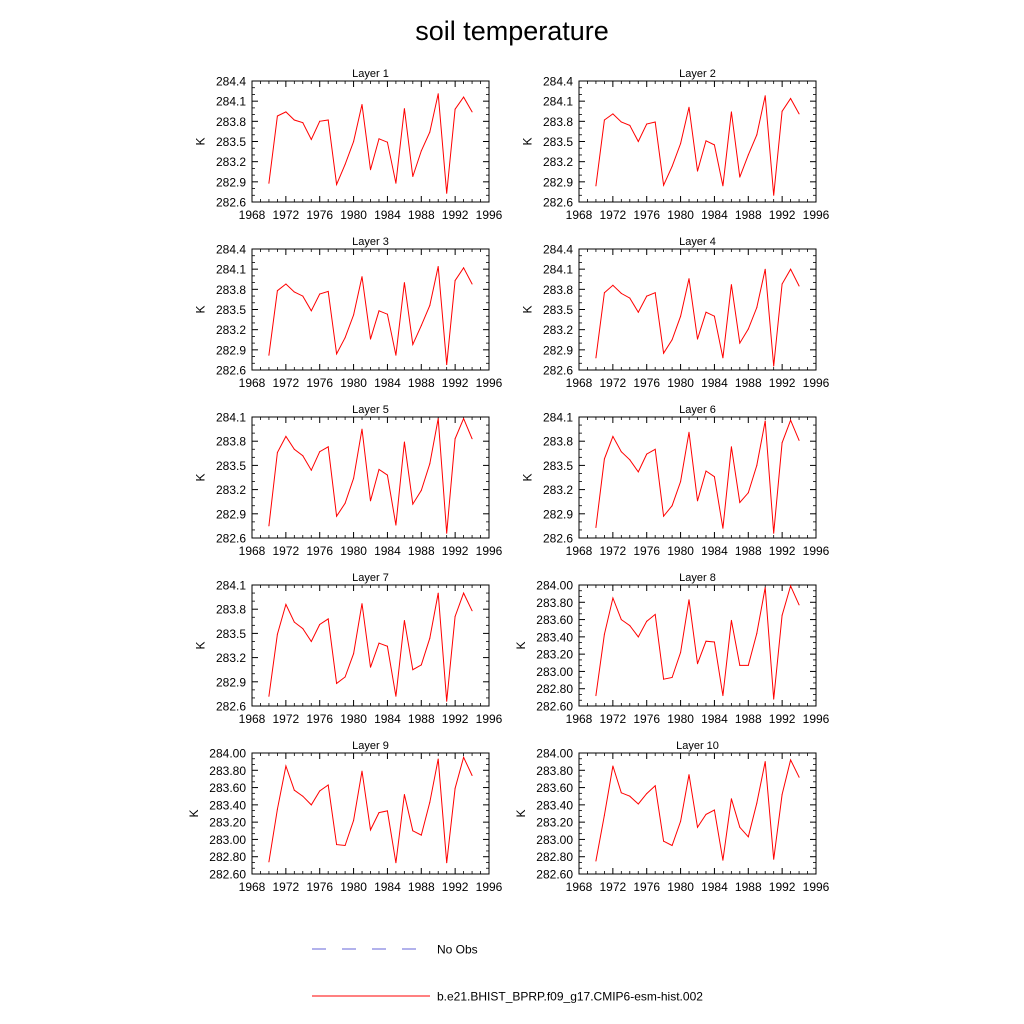 The image size is (1024, 1024). Describe the element at coordinates (319, 551) in the screenshot. I see `x-tick-label: 1976` at that location.